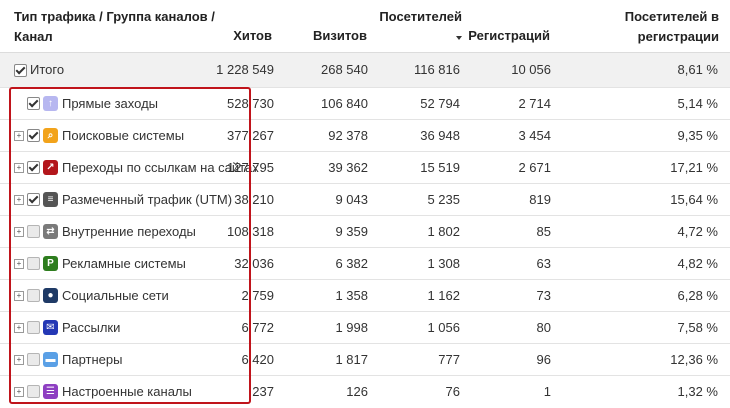  I want to click on table-row: + ● Социальные сети 2 759 1 358 1 162 73 6,28 %, so click(365, 295).